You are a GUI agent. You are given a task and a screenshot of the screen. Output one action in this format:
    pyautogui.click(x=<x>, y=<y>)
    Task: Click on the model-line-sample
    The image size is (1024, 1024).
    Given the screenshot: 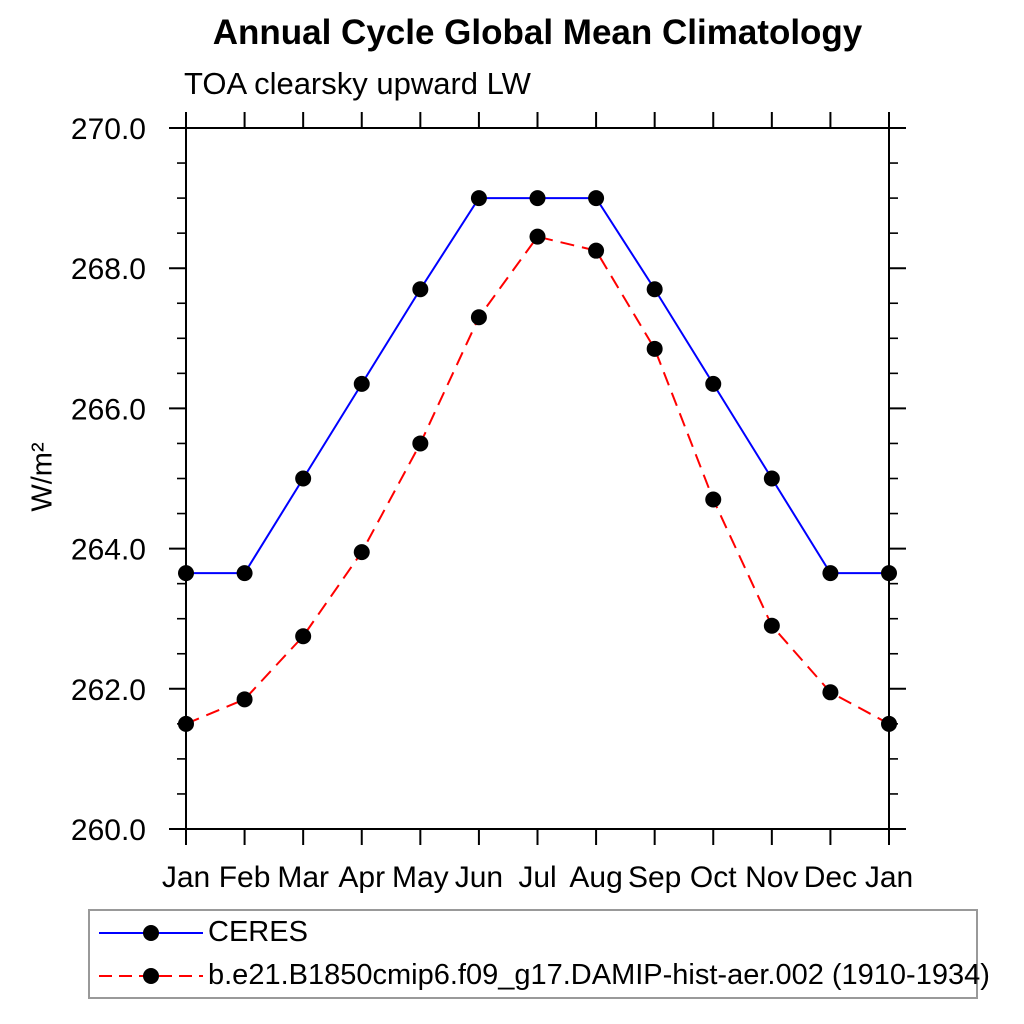 What is the action you would take?
    pyautogui.click(x=151, y=975)
    